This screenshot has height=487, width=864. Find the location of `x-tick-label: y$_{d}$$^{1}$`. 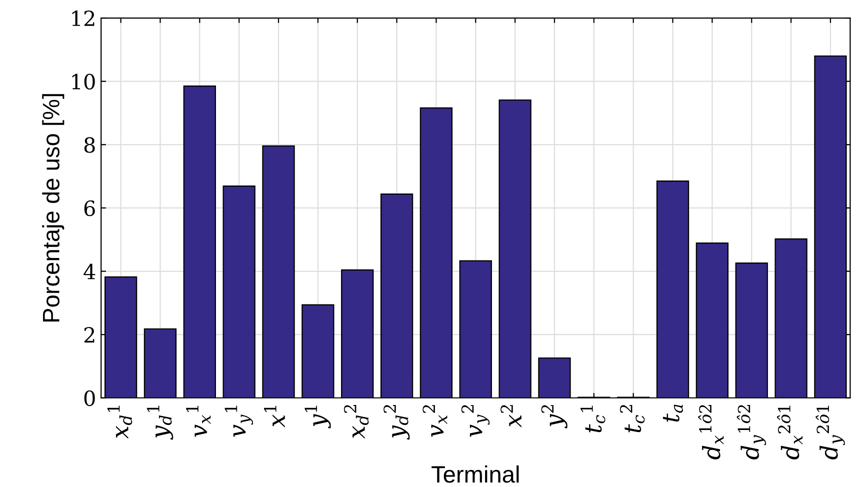

x-tick-label: y$_{d}$$^{1}$ is located at coordinates (160, 423).